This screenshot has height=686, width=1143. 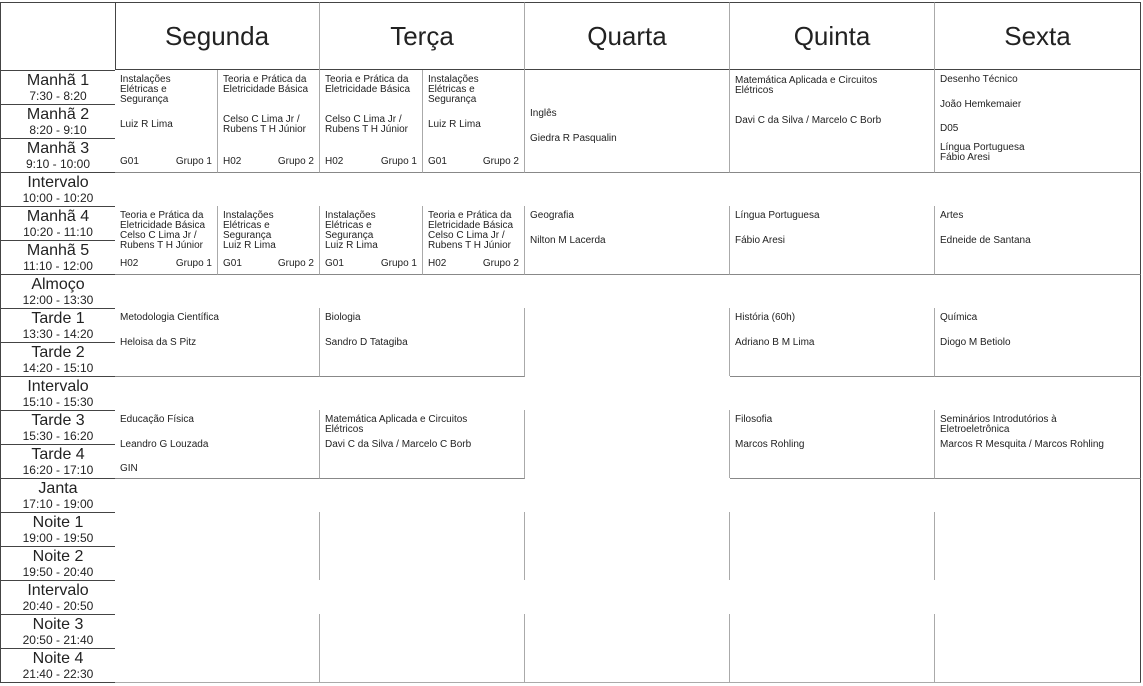 What do you see at coordinates (129, 468) in the screenshot?
I see `room-code: GIN` at bounding box center [129, 468].